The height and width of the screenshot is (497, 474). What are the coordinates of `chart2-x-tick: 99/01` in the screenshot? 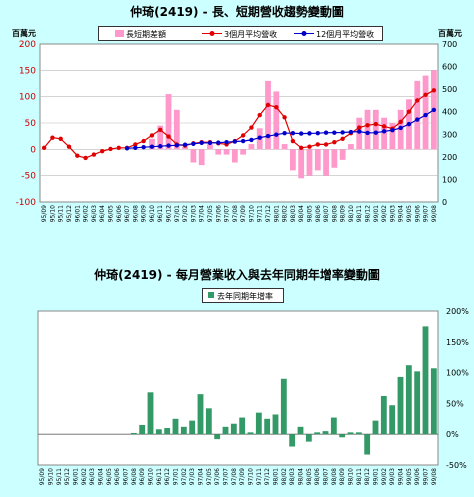 It's located at (376, 476).